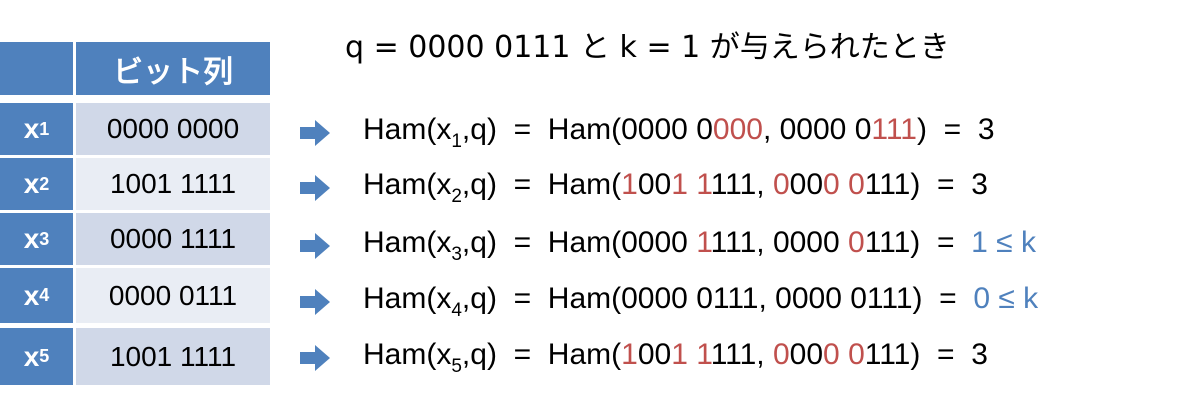 This screenshot has width=1200, height=403. What do you see at coordinates (587, 129) in the screenshot?
I see `equation-segment: ,q) = Ham(0000 0` at bounding box center [587, 129].